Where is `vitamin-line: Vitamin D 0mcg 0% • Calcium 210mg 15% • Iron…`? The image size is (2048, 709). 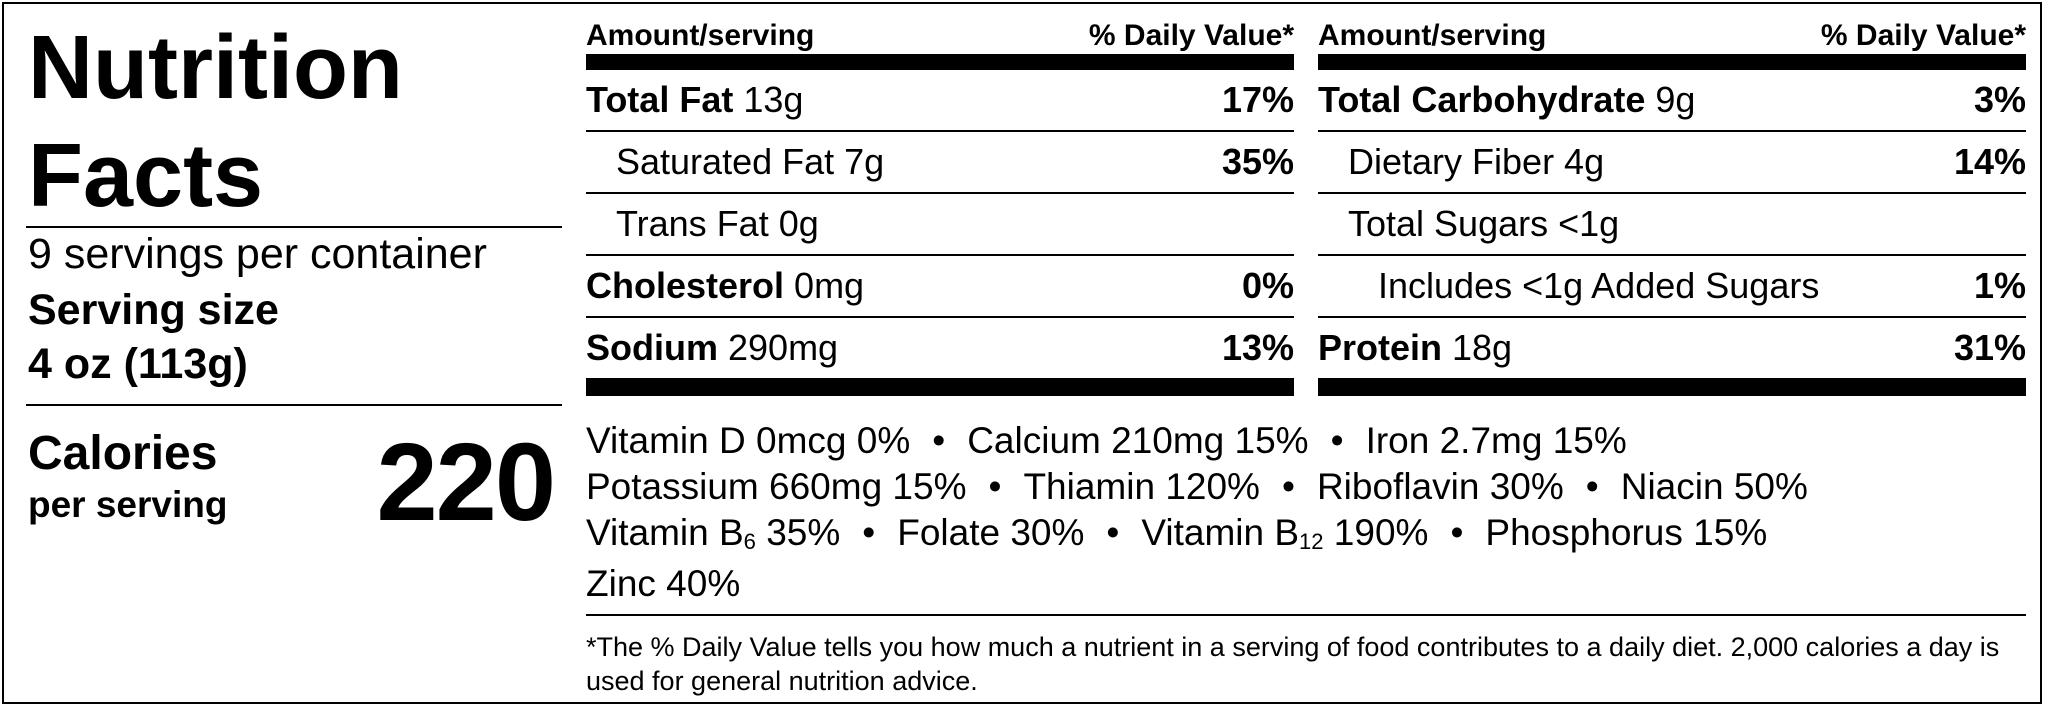
vitamin-line: Vitamin D 0mcg 0% • Calcium 210mg 15% • Iron… is located at coordinates (1306, 441).